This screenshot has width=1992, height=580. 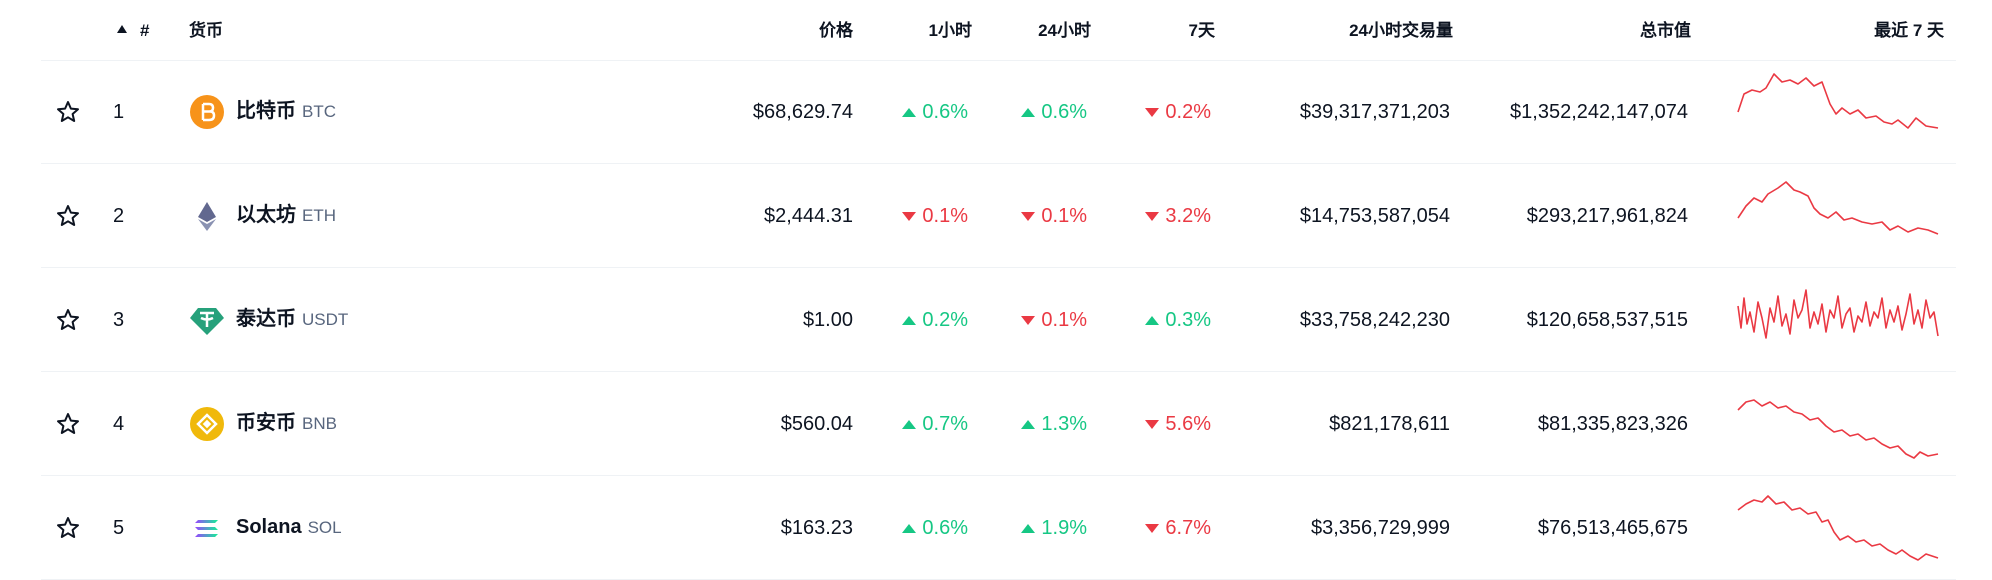 What do you see at coordinates (1188, 216) in the screenshot?
I see `change-label: 3.2%` at bounding box center [1188, 216].